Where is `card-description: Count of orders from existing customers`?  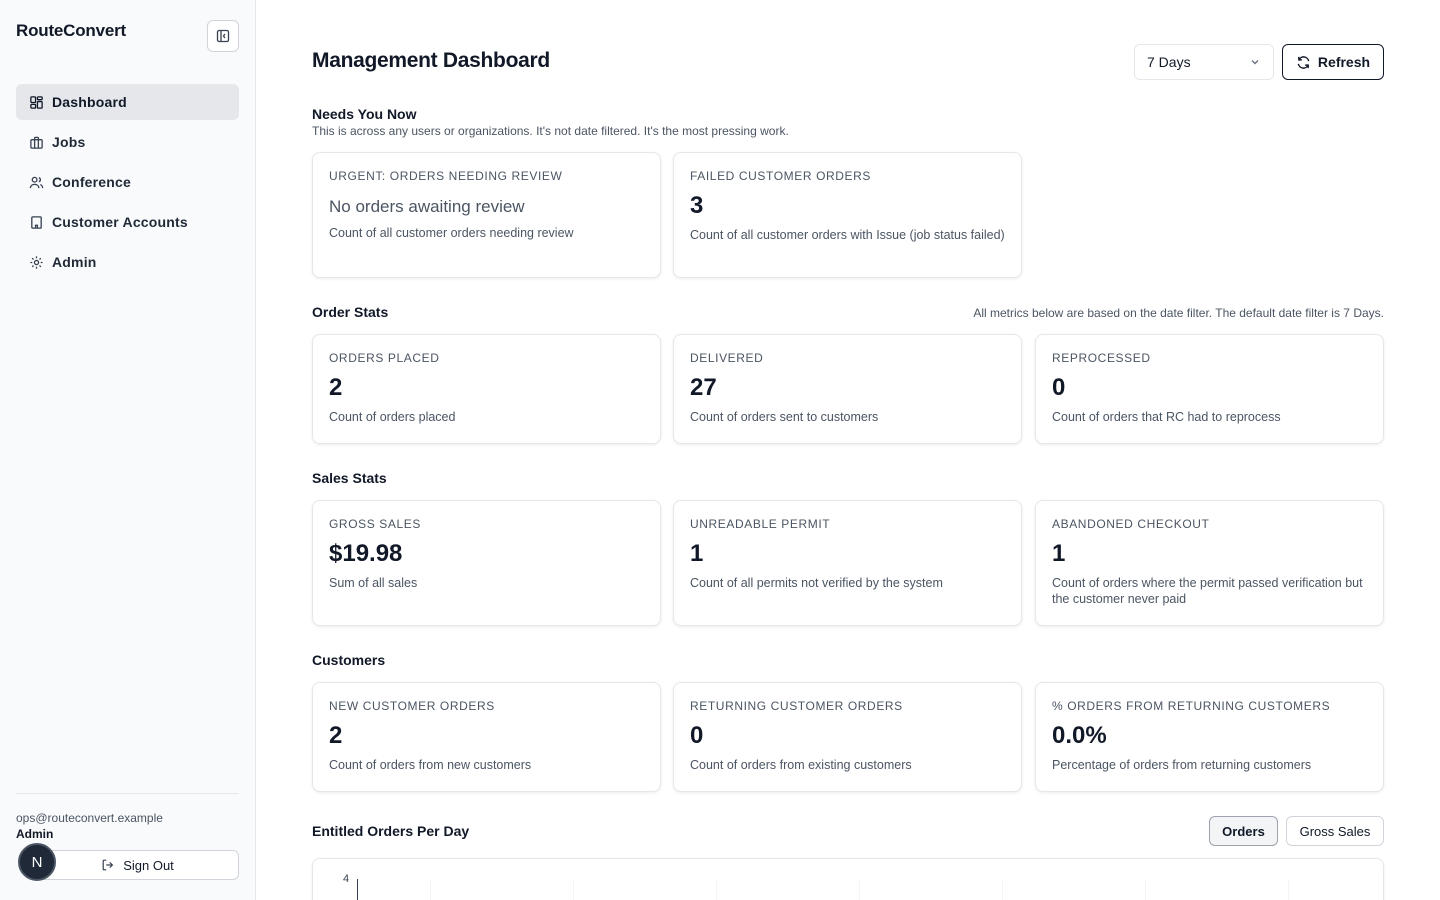 card-description: Count of orders from existing customers is located at coordinates (801, 765).